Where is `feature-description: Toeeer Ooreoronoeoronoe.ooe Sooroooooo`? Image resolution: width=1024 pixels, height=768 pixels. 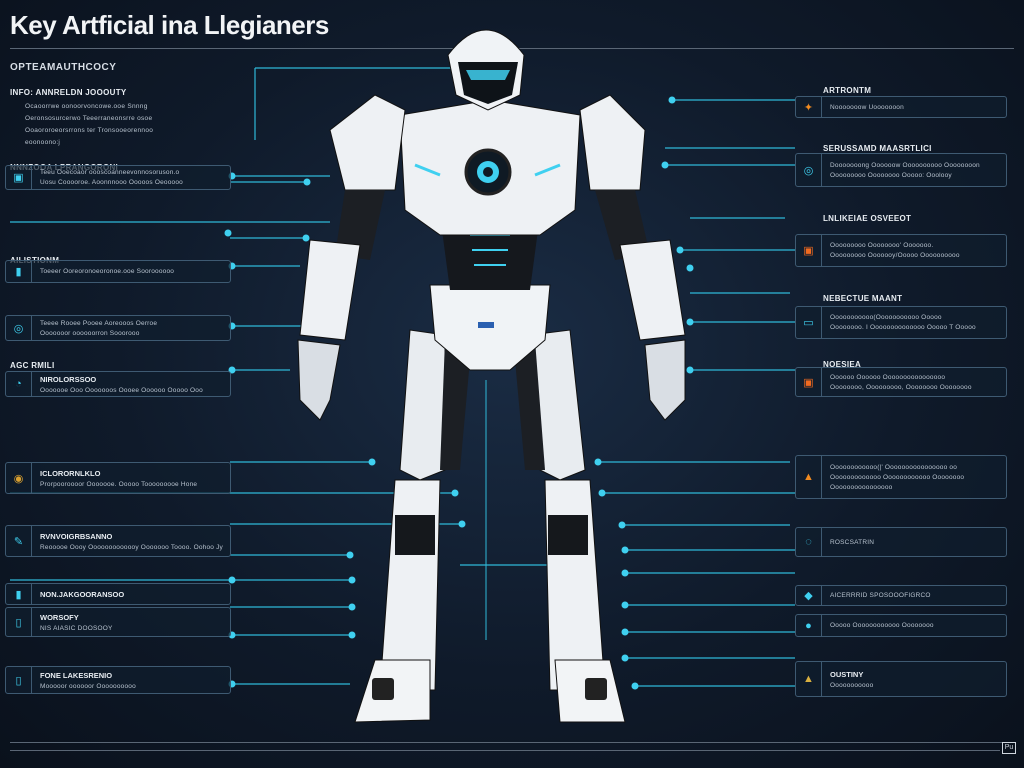 feature-description: Toeeer Ooreoronoeoronoe.ooe Sooroooooo is located at coordinates (107, 271).